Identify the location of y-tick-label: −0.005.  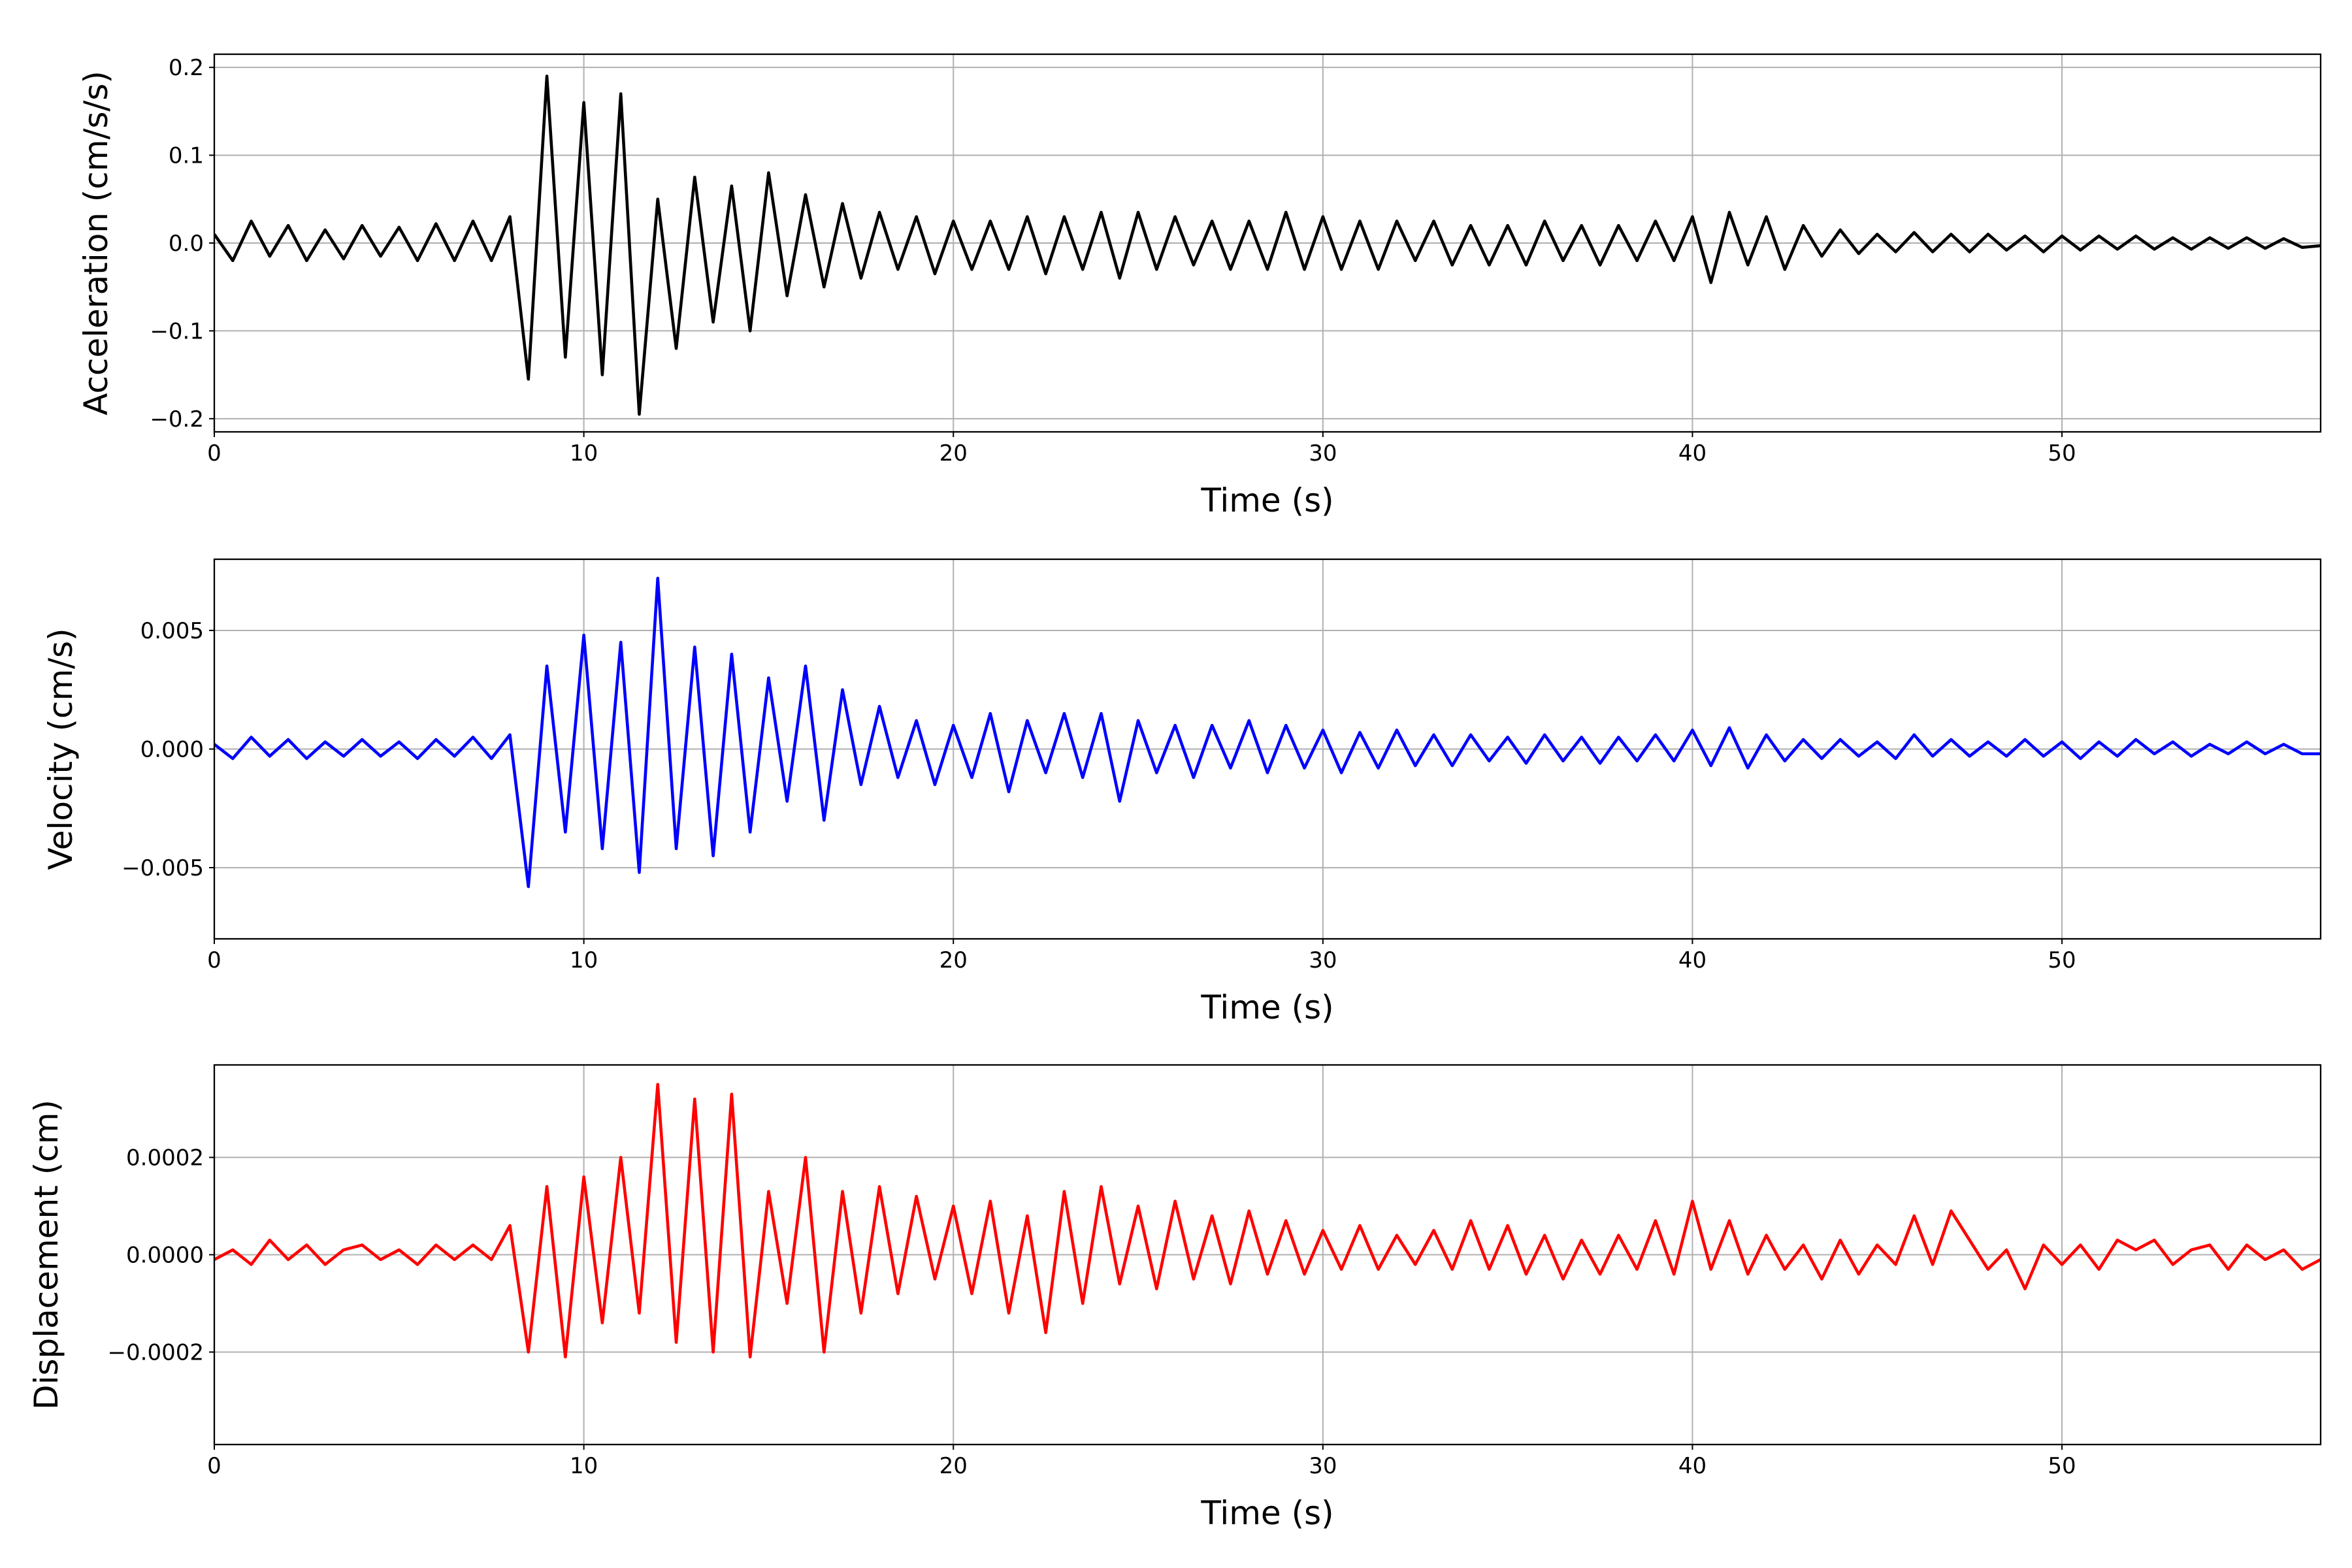
(163, 868).